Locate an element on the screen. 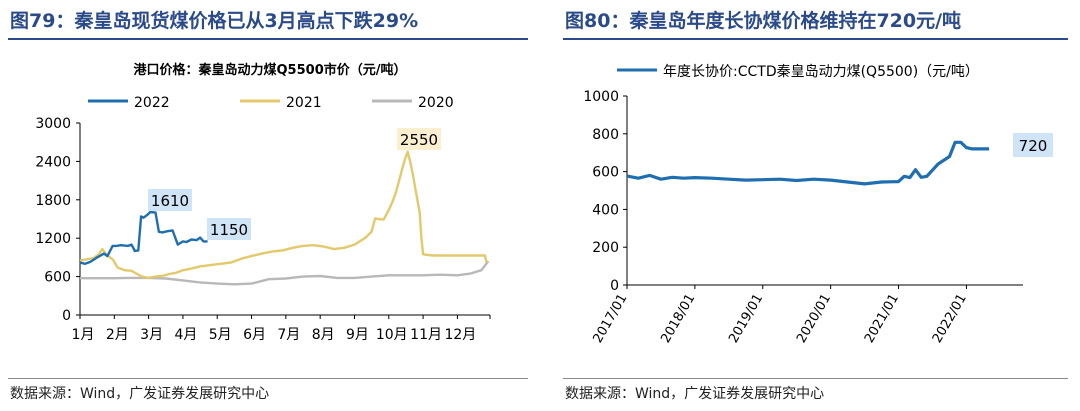  data-label: 1610 is located at coordinates (170, 201).